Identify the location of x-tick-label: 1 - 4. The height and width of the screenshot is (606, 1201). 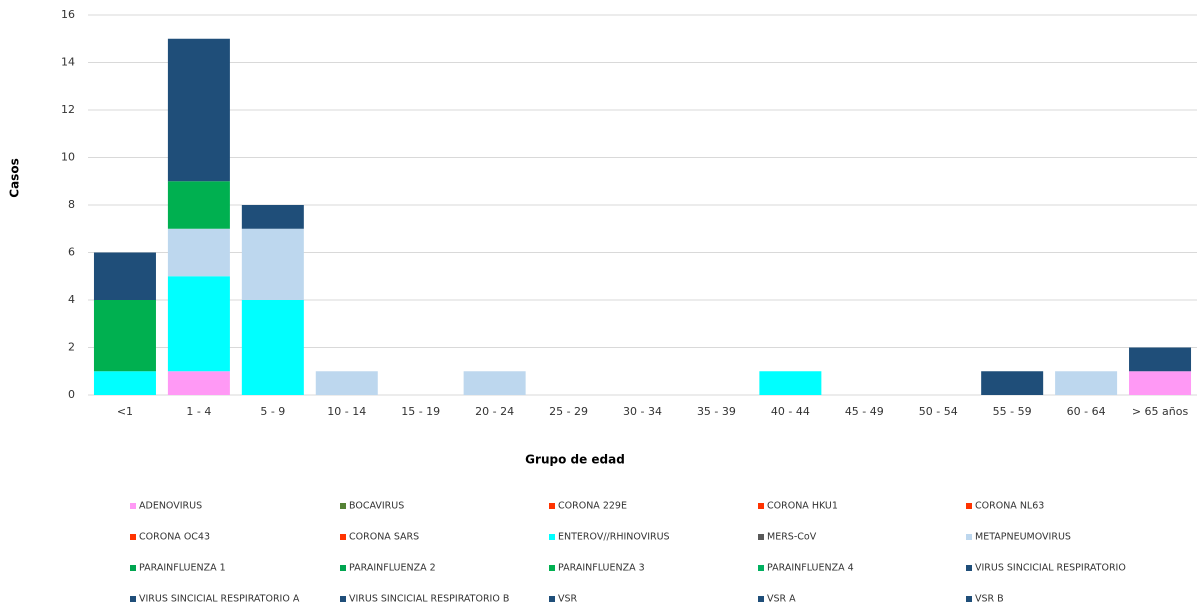
(198, 411).